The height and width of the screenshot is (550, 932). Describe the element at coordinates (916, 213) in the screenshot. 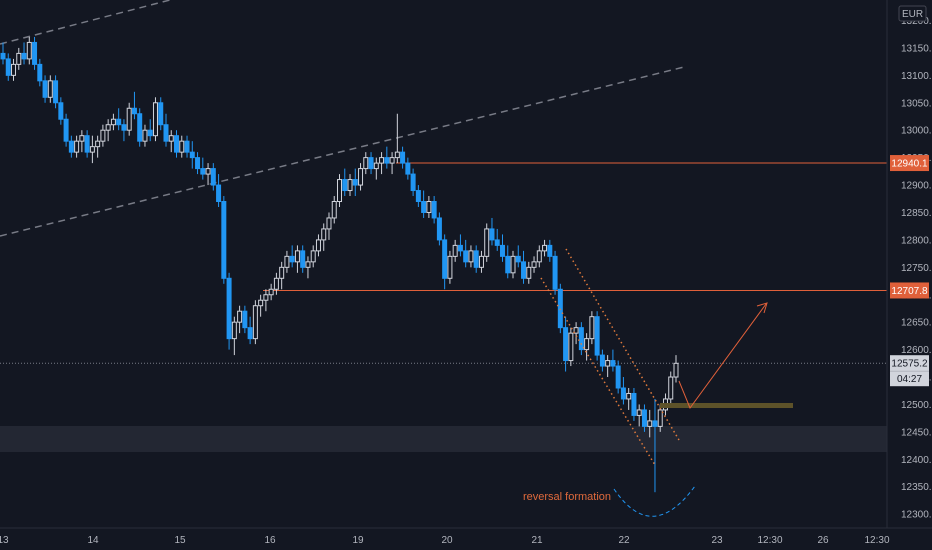

I see `y-tick-label: 12850.0` at that location.